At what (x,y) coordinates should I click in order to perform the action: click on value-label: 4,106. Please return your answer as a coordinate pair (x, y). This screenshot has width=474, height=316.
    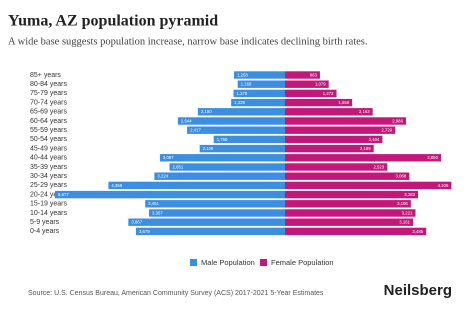
    Looking at the image, I should click on (443, 185).